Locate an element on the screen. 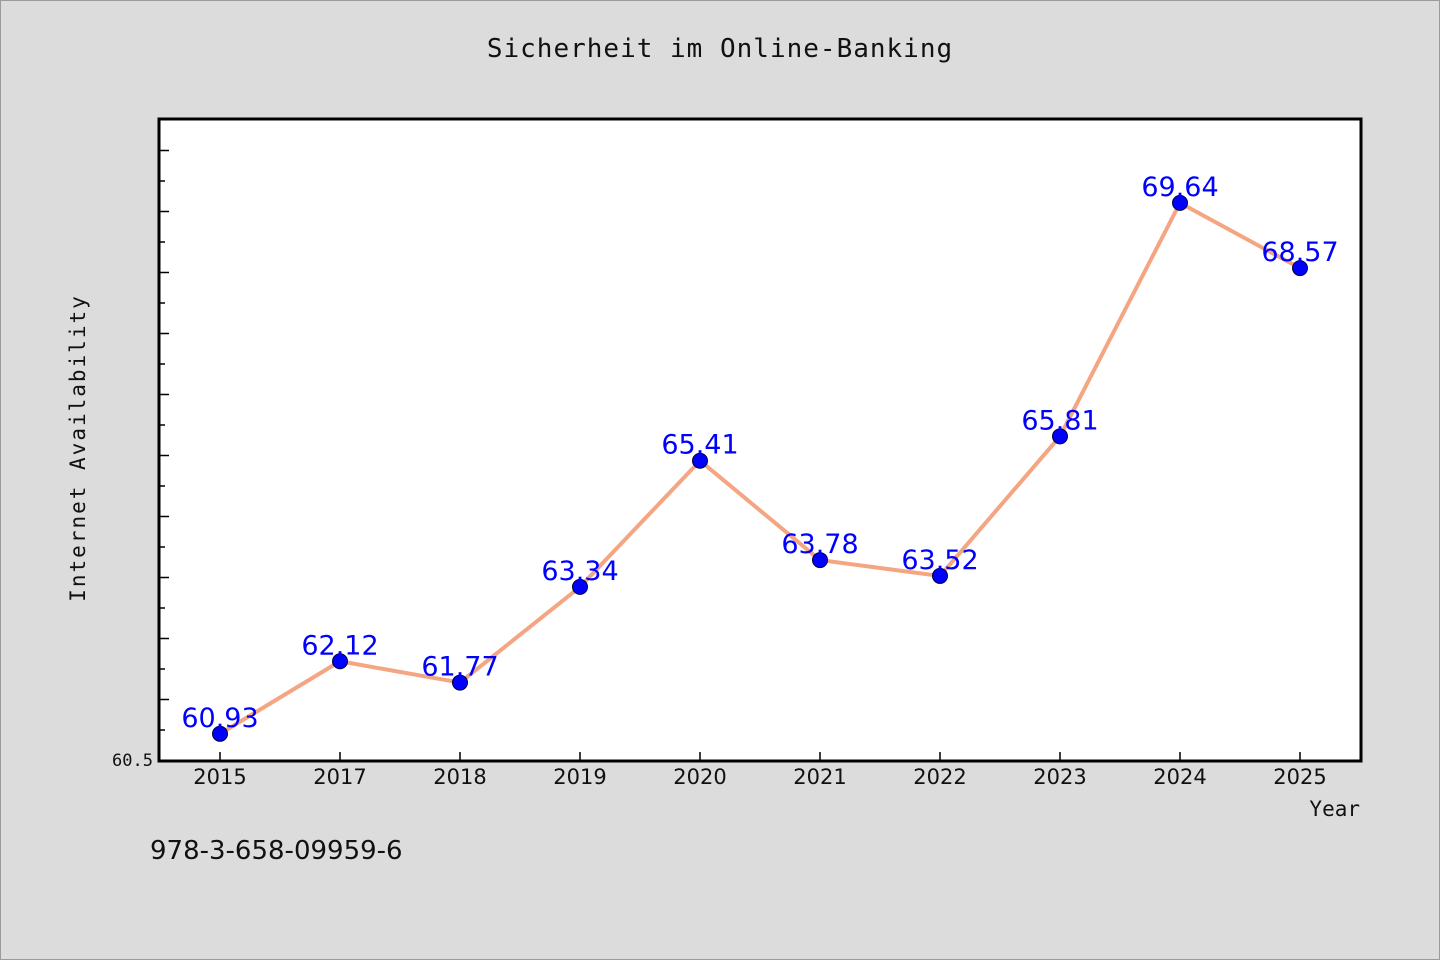  chart-title: Sicherheit im Online-Banking is located at coordinates (720, 49).